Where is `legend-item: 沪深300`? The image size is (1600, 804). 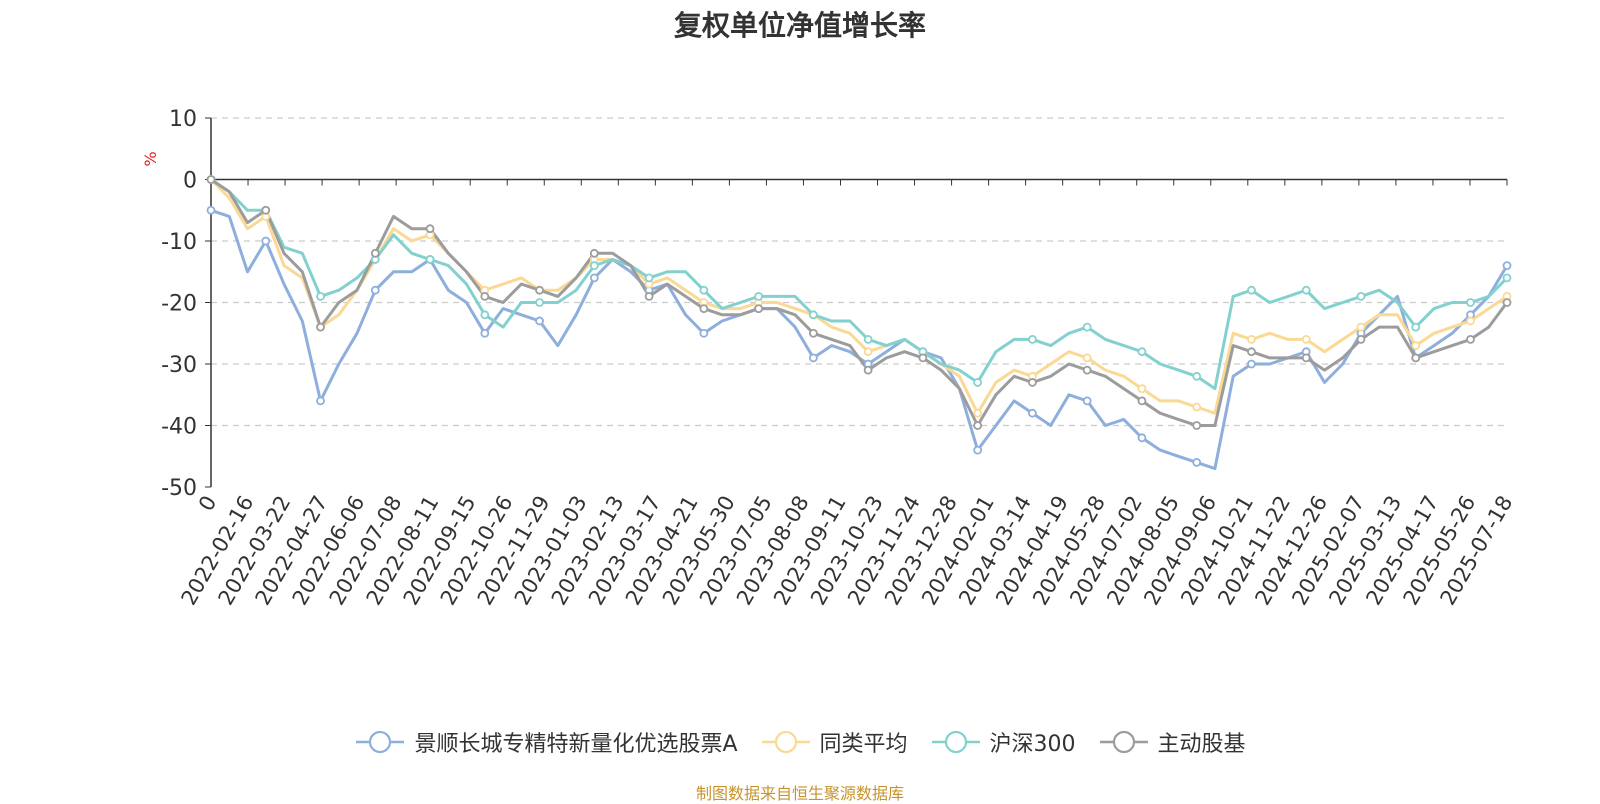 legend-item: 沪深300 is located at coordinates (1003, 742).